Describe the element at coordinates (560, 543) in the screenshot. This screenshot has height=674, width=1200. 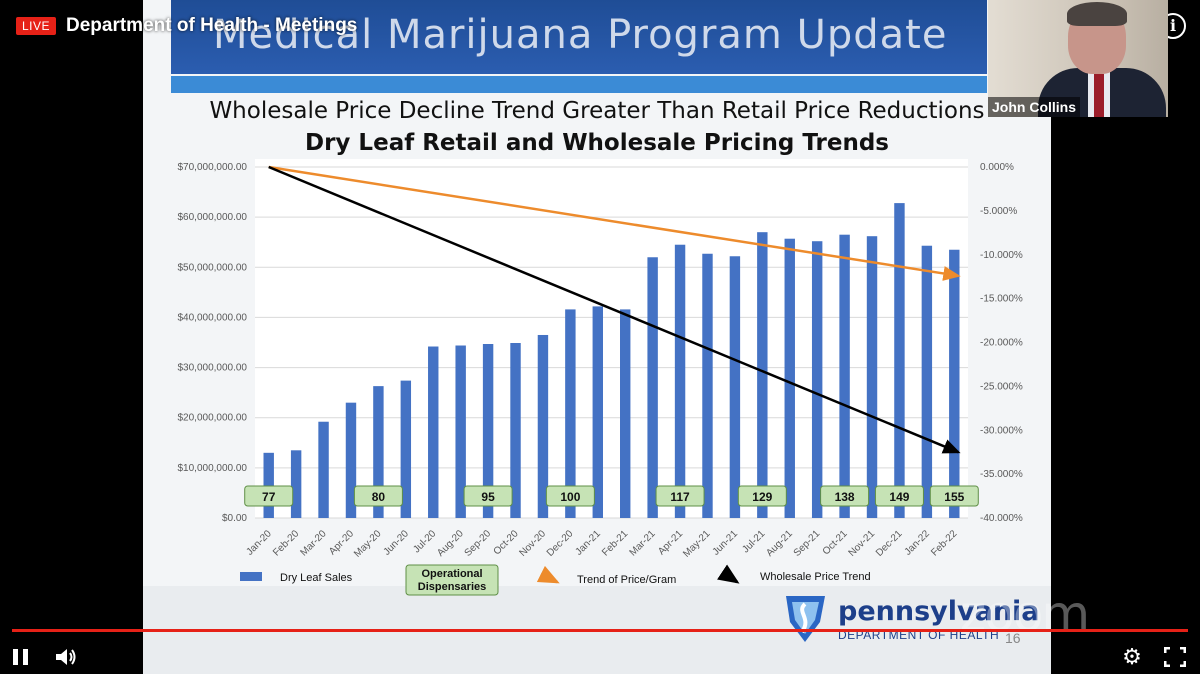
I see `x-tick-label: Dec-20` at that location.